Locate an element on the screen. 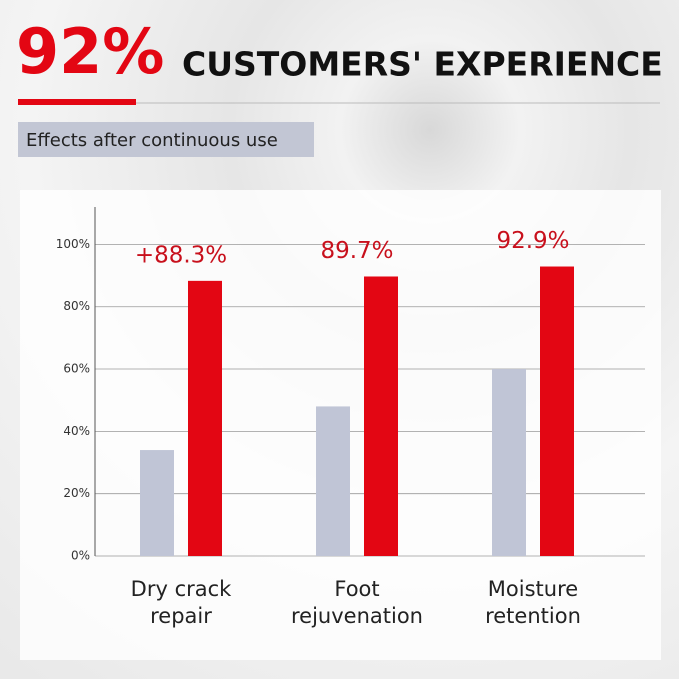 The width and height of the screenshot is (679, 679). y-tick-label: 80% is located at coordinates (76, 306).